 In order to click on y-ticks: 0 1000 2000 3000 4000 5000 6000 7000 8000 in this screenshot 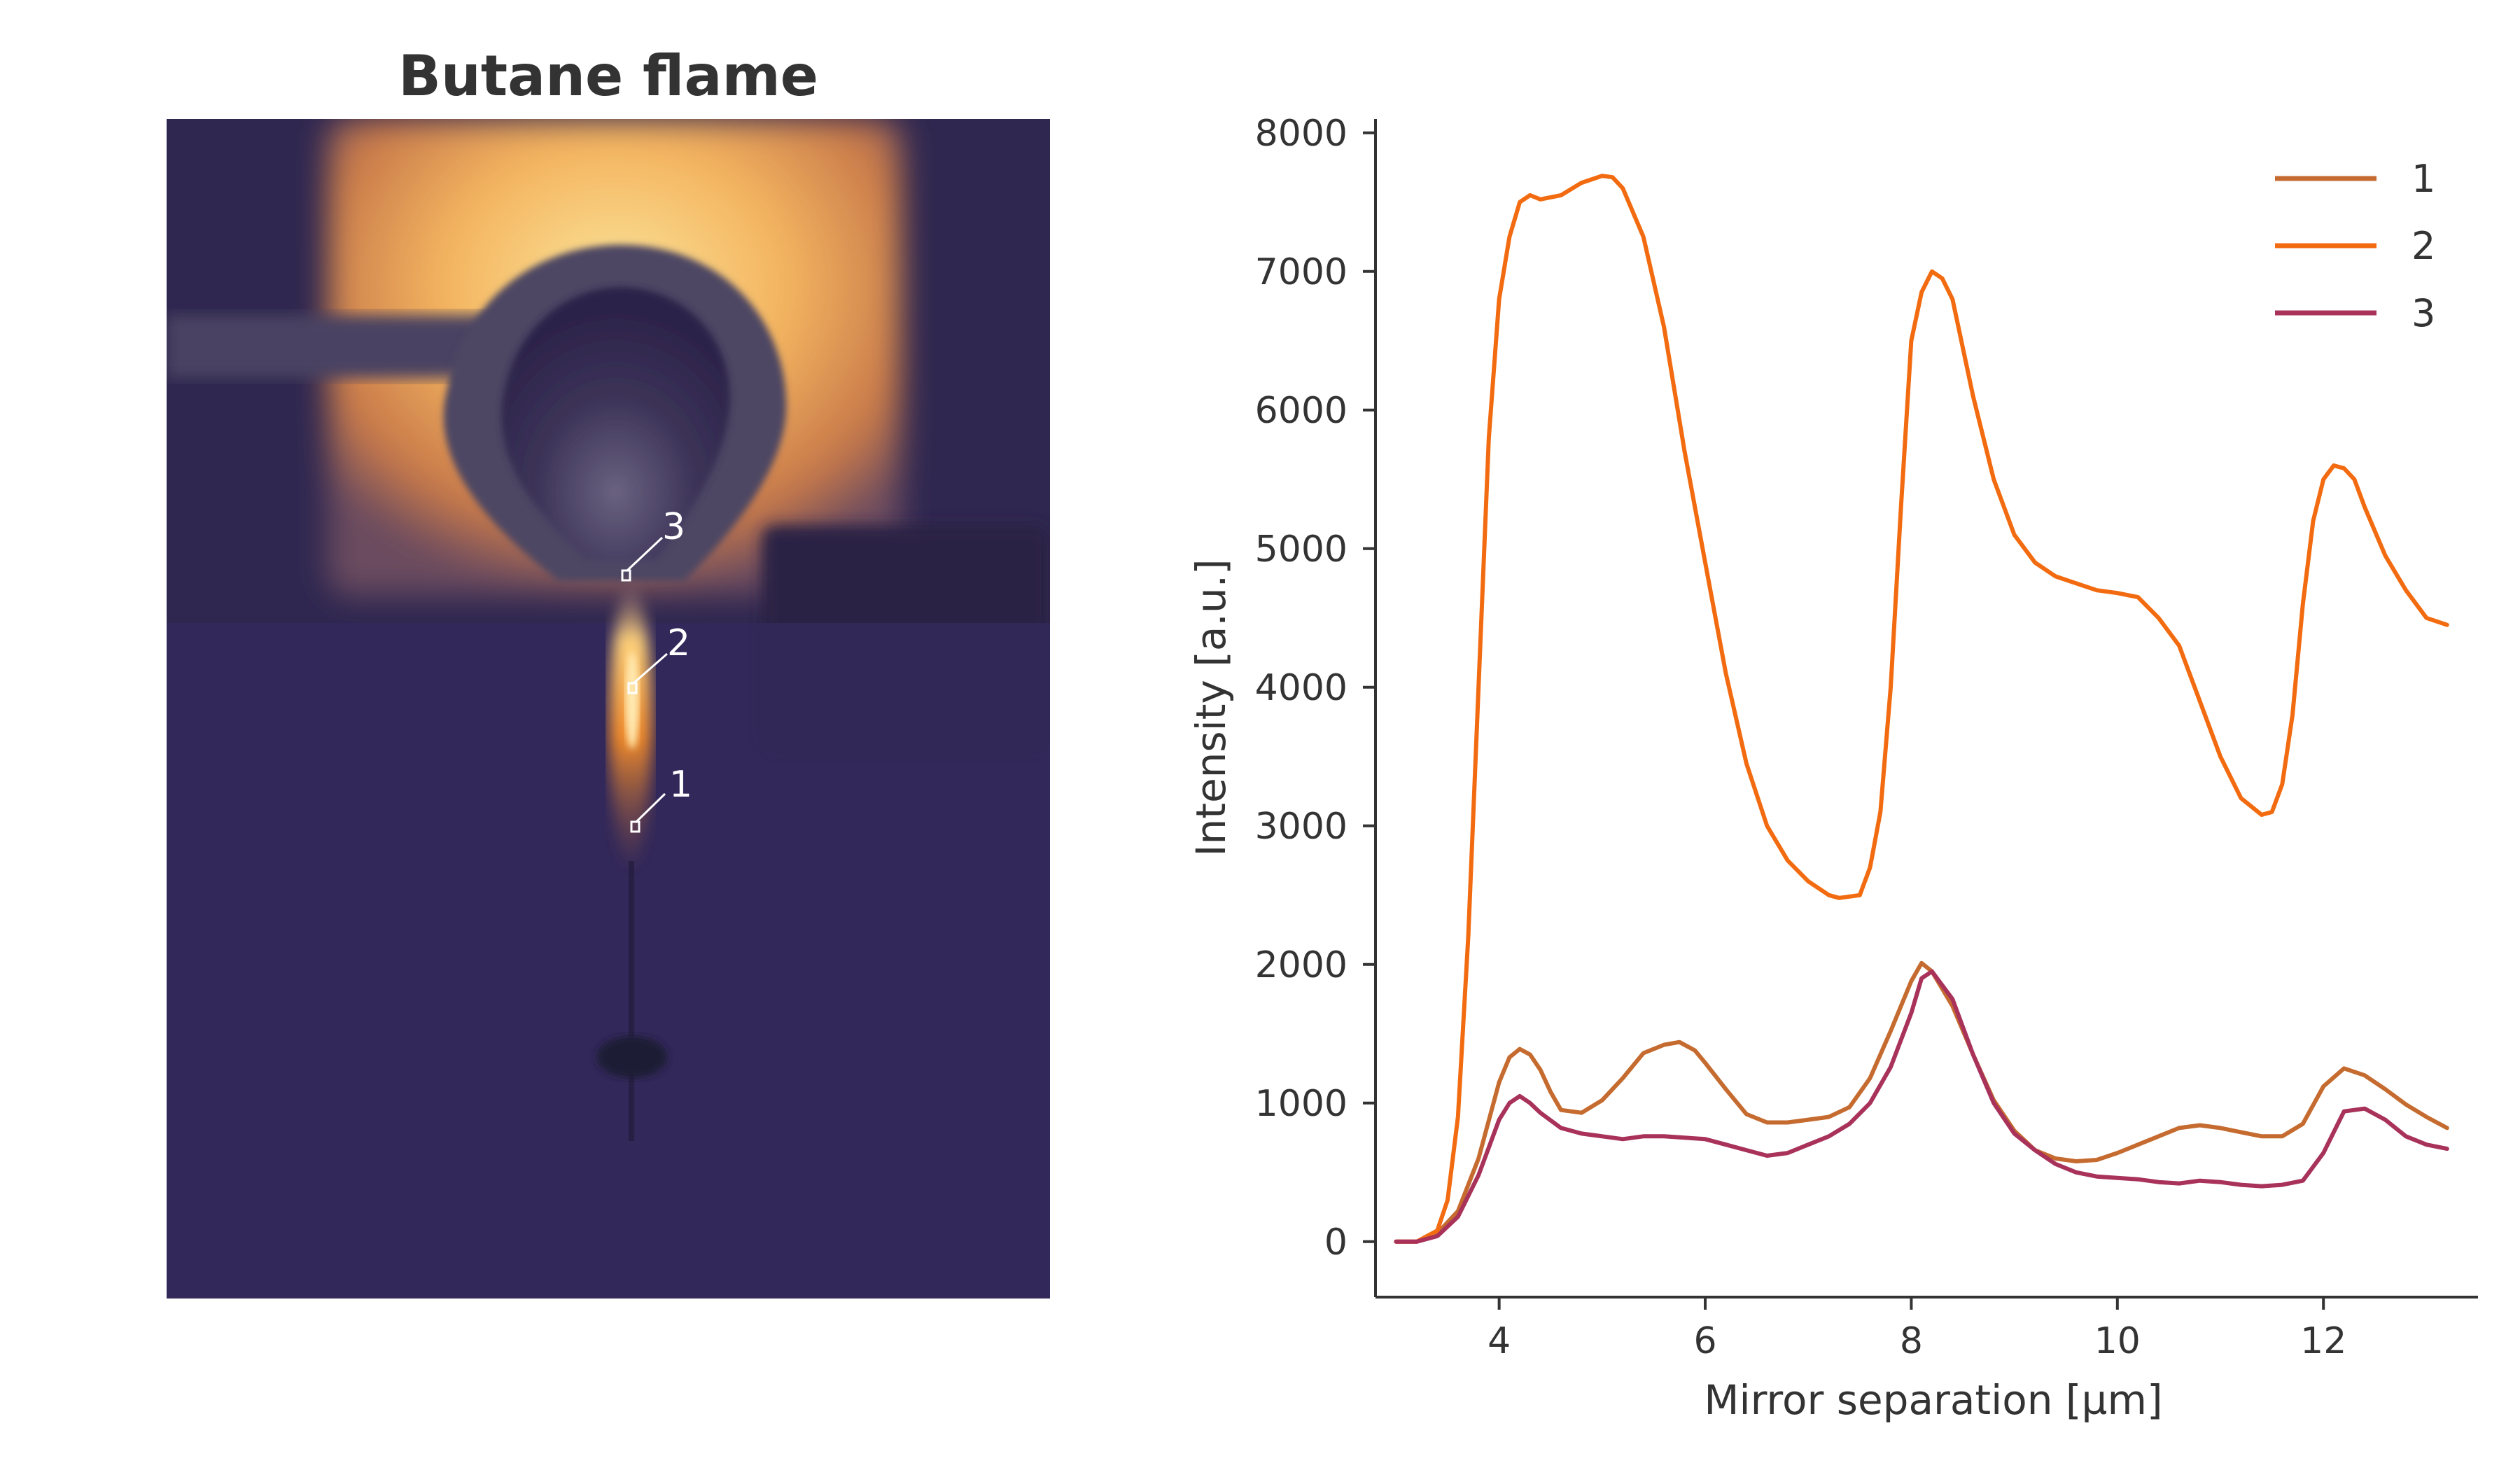, I will do `click(1315, 688)`.